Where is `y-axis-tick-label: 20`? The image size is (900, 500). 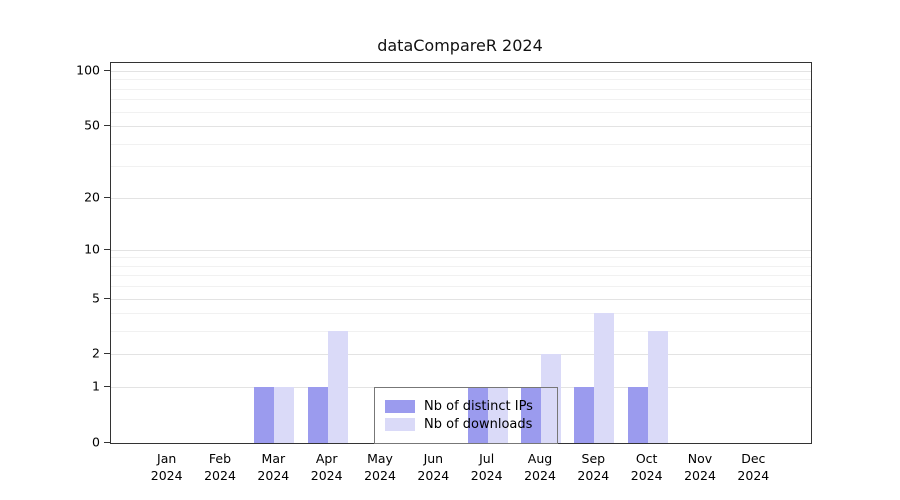
y-axis-tick-label: 20 is located at coordinates (92, 197).